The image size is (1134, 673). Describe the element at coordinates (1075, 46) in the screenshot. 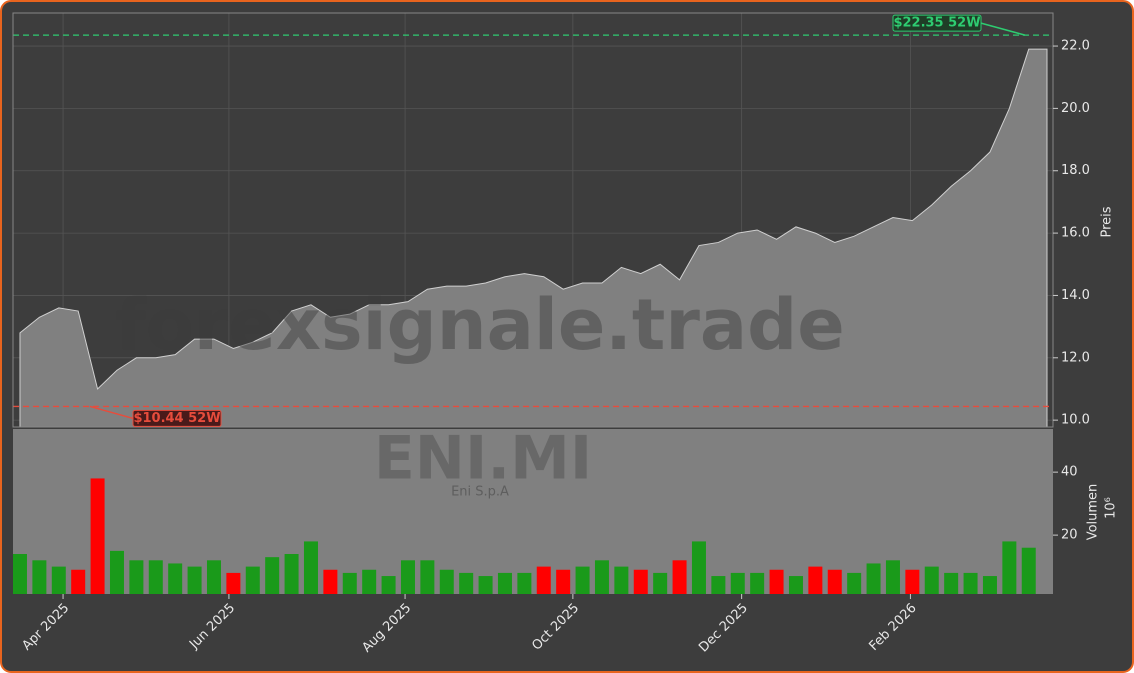

I see `y-tick-label: 22.0` at that location.